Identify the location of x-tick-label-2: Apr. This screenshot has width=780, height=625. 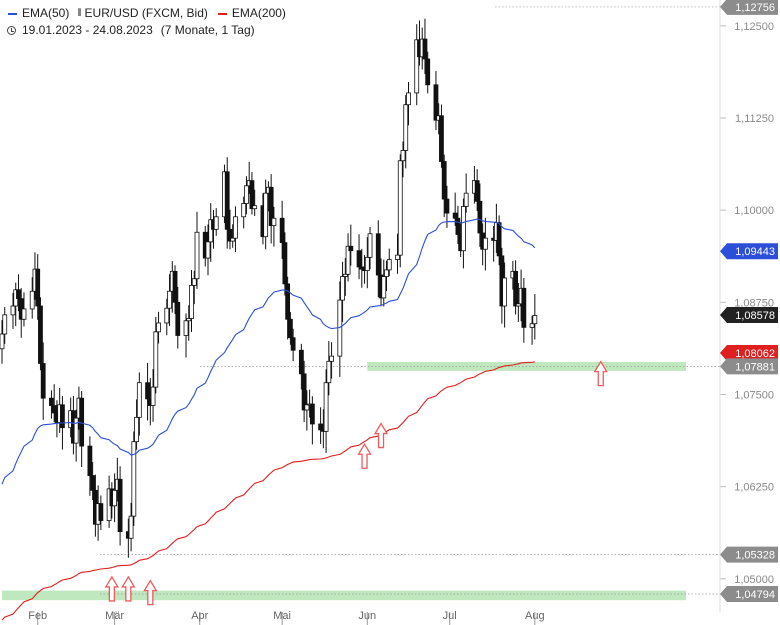
(199, 616).